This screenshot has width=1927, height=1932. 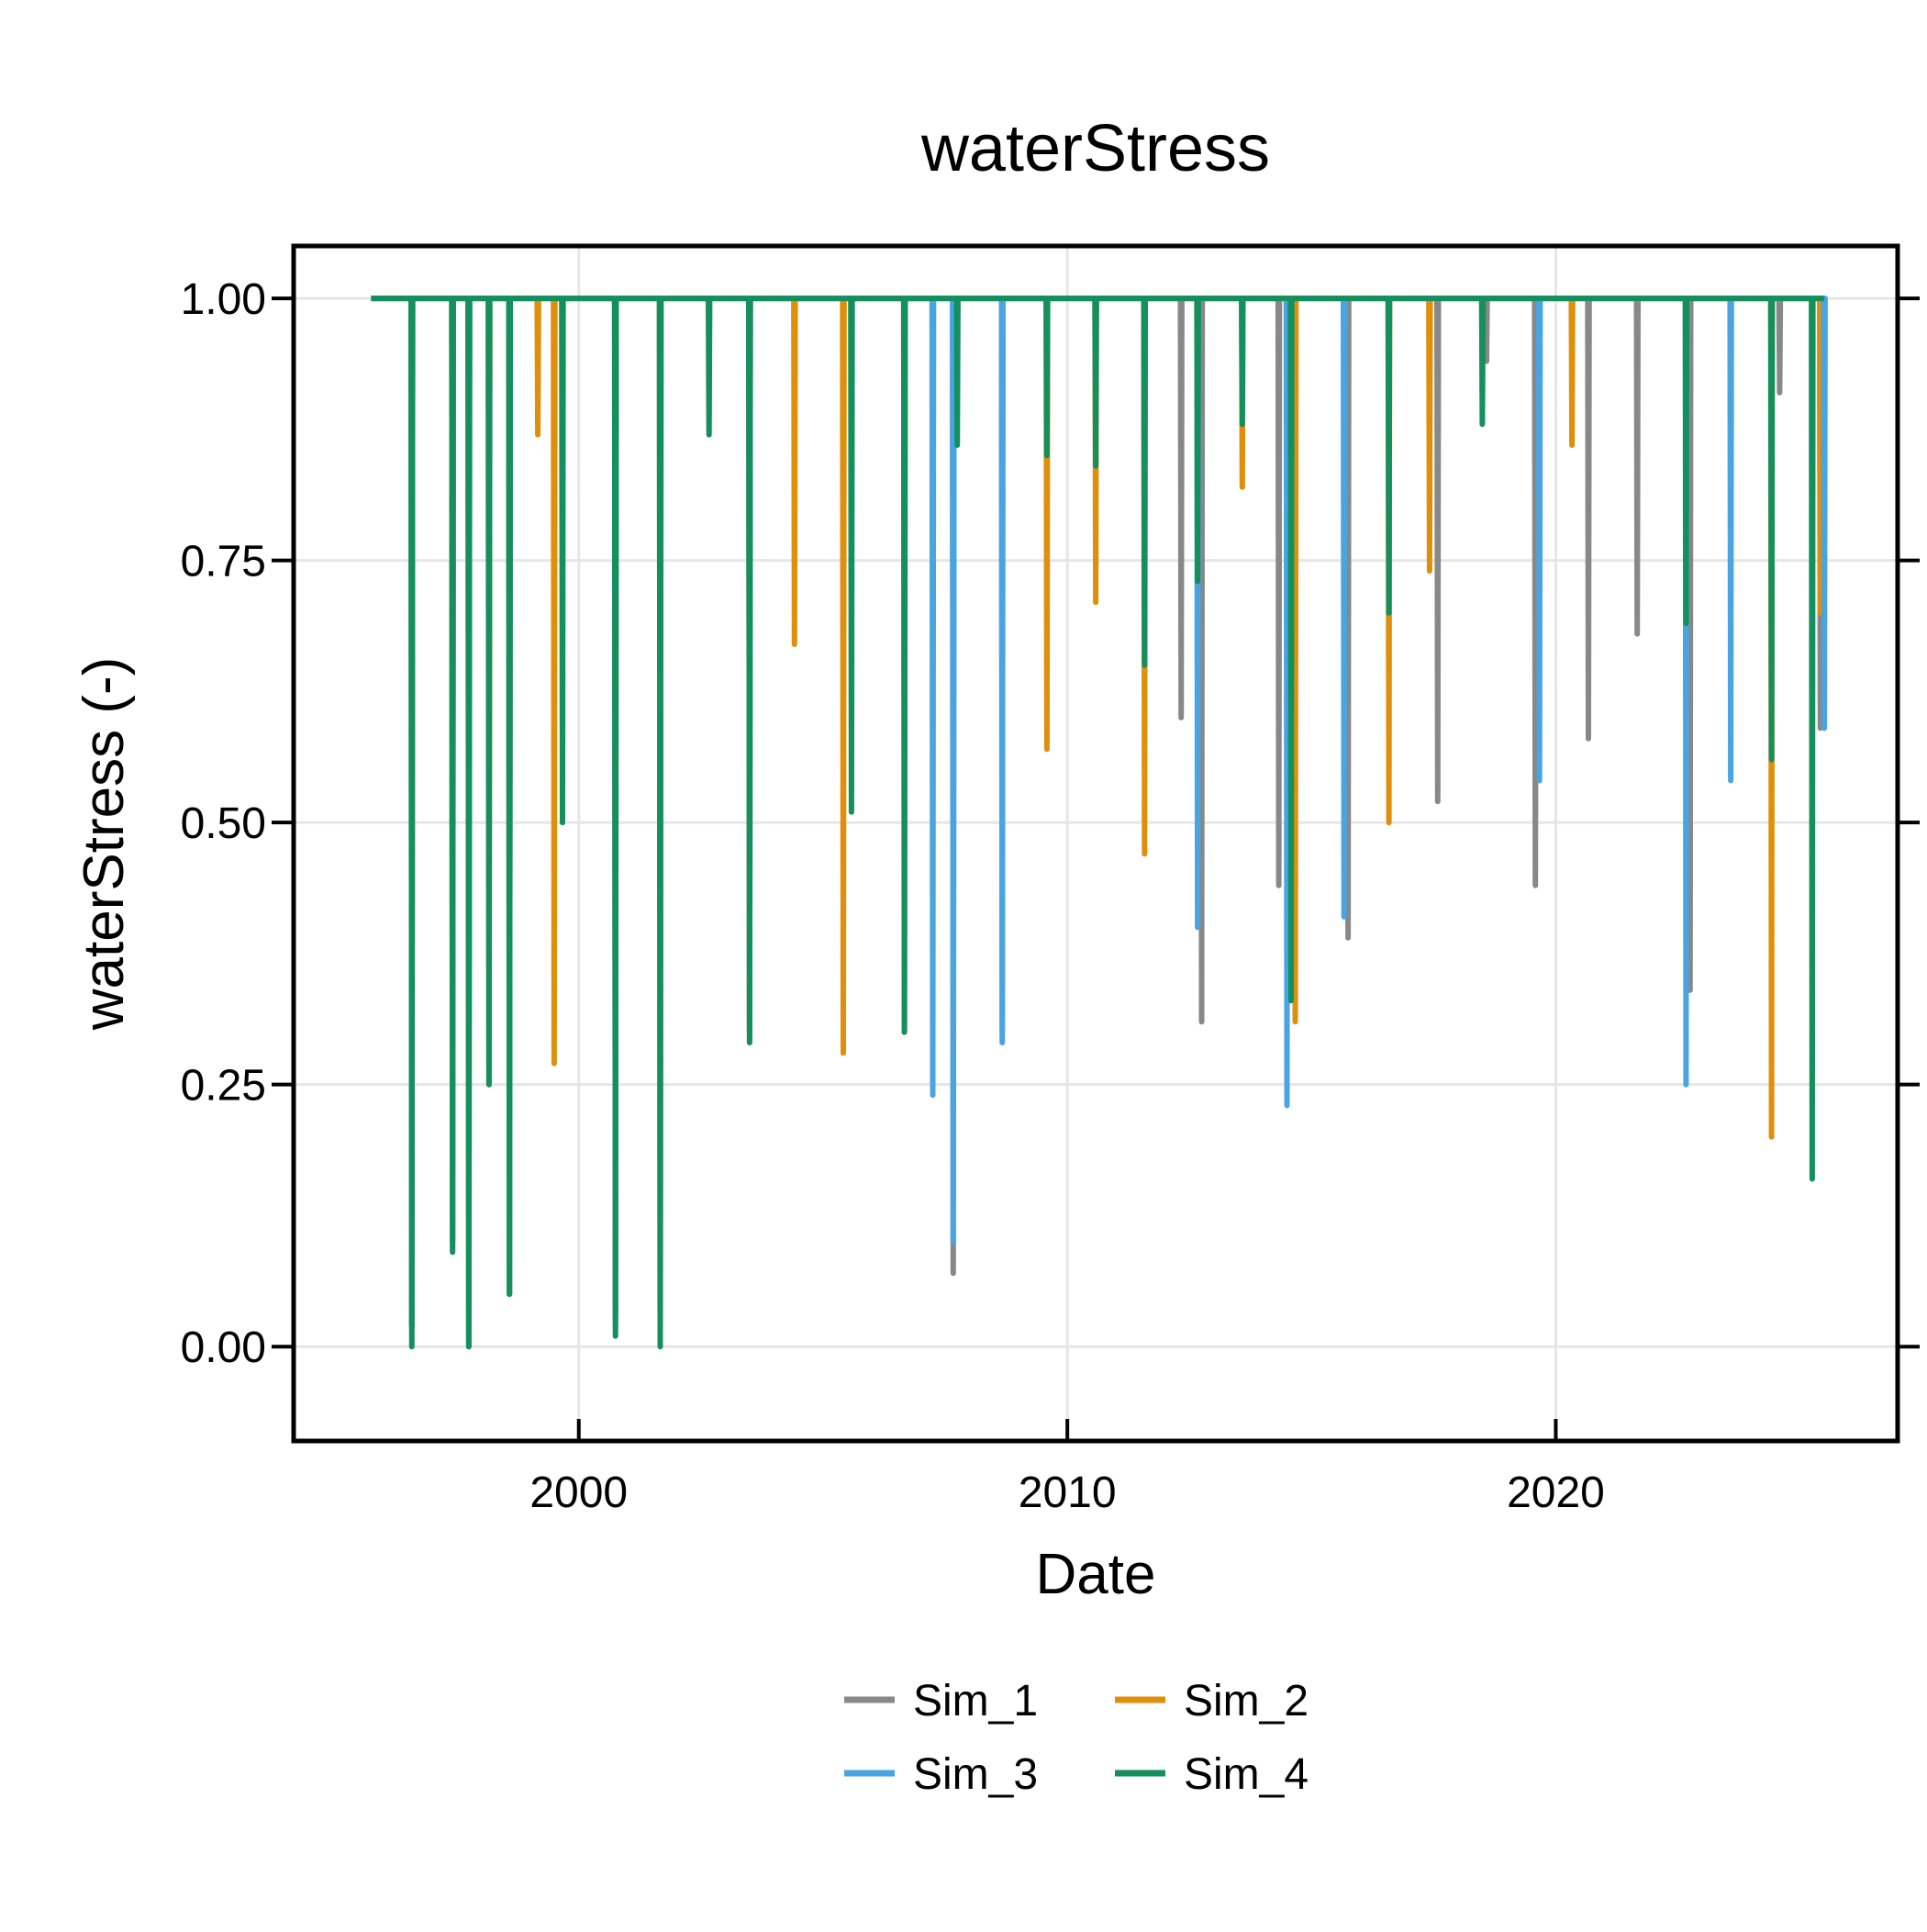 What do you see at coordinates (1246, 1775) in the screenshot?
I see `legend-label: Sim_4` at bounding box center [1246, 1775].